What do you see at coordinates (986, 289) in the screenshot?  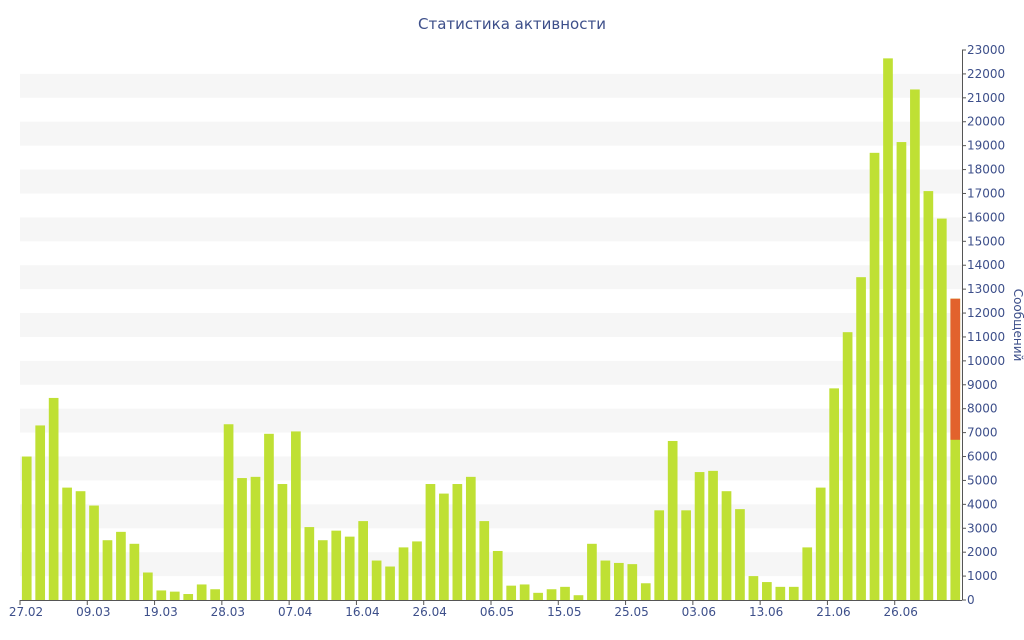 I see `y-tick-label: 13000` at bounding box center [986, 289].